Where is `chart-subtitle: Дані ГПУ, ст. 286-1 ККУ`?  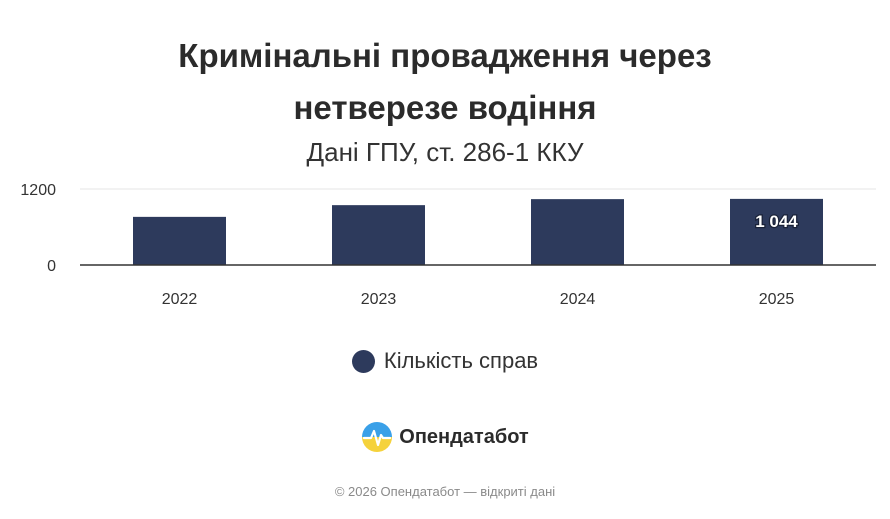
chart-subtitle: Дані ГПУ, ст. 286-1 ККУ is located at coordinates (445, 152).